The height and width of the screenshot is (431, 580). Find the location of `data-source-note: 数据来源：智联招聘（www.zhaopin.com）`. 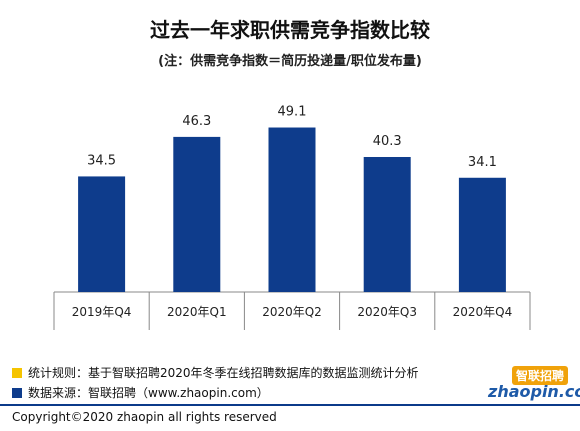

data-source-note: 数据来源：智联招聘（www.zhaopin.com） is located at coordinates (140, 392).